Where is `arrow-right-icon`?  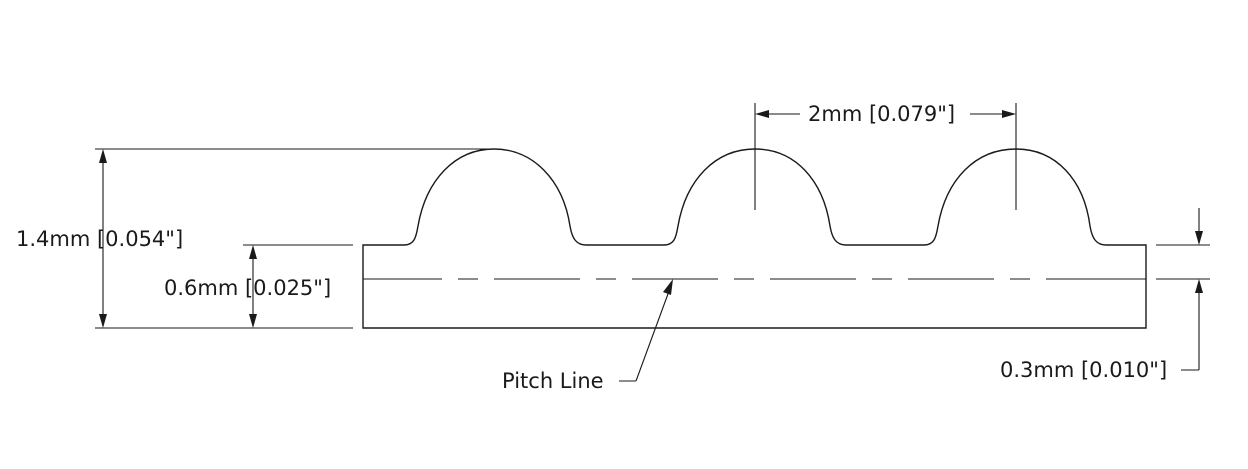 arrow-right-icon is located at coordinates (1009, 114).